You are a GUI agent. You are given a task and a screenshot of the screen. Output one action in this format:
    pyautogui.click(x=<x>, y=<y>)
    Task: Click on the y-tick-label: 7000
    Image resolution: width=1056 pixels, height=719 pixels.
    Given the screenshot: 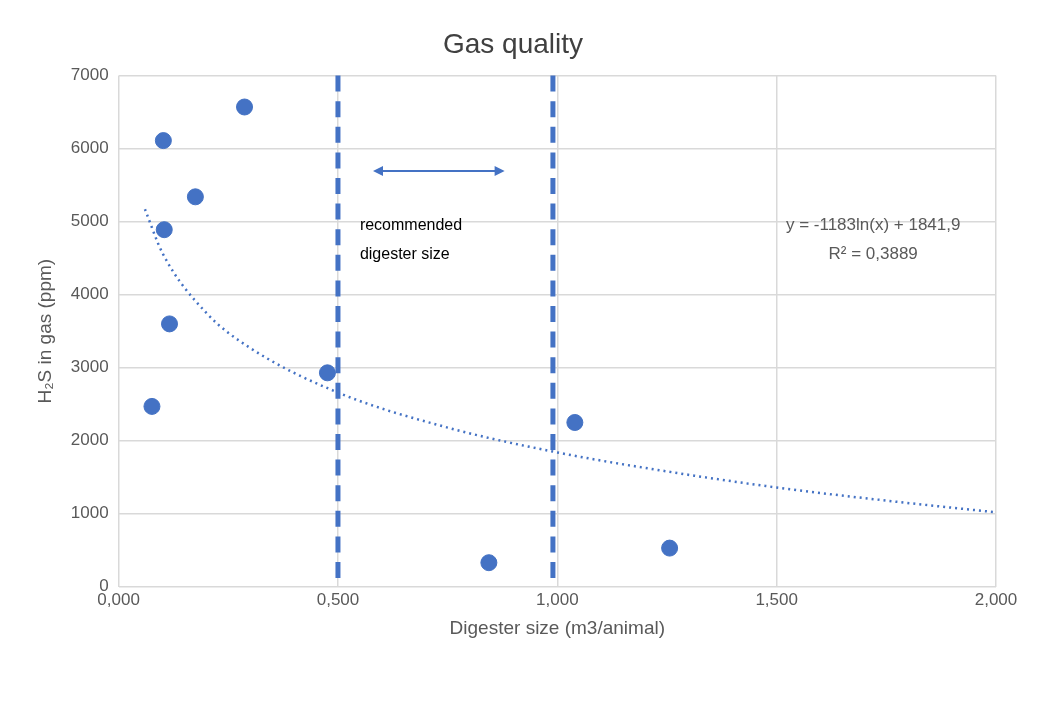 What is the action you would take?
    pyautogui.click(x=89, y=75)
    